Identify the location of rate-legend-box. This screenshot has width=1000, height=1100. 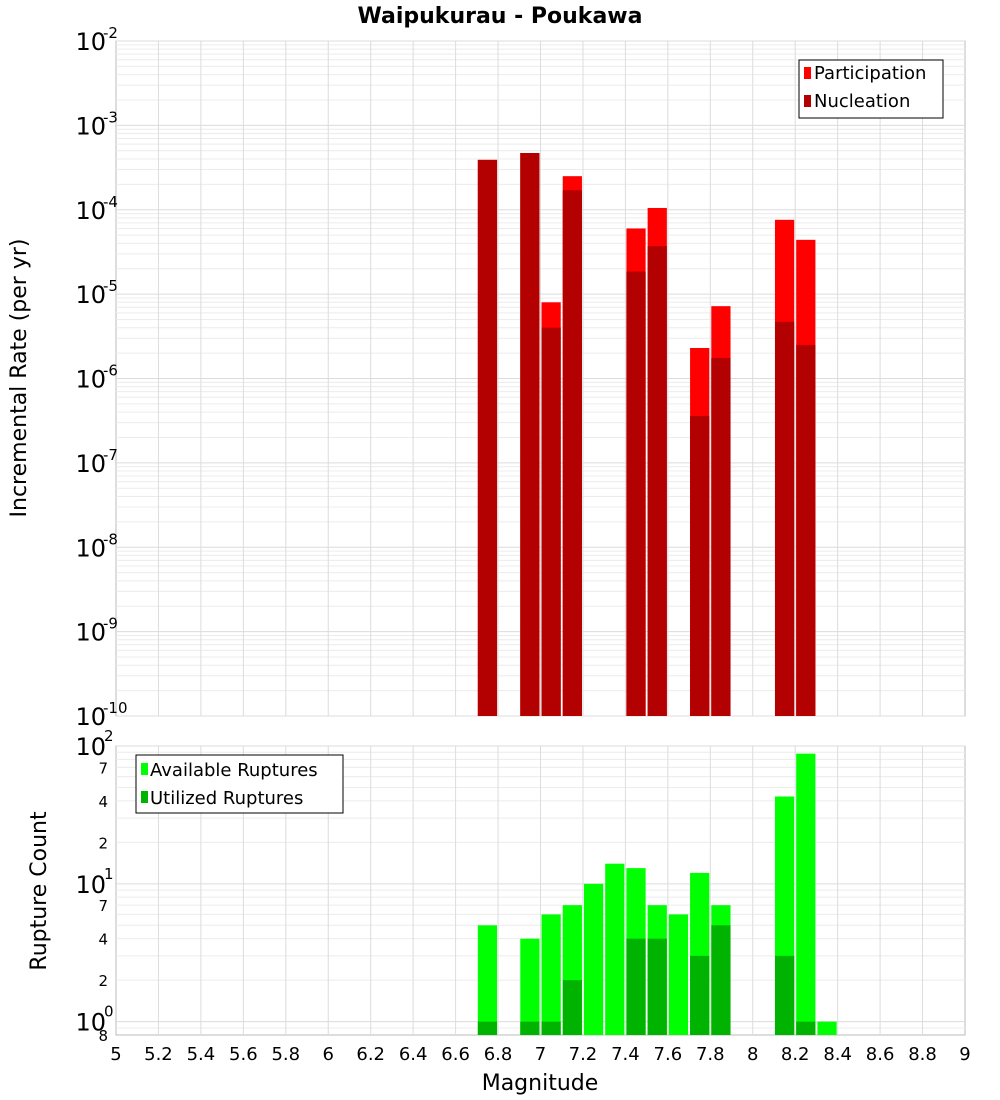
(871, 89).